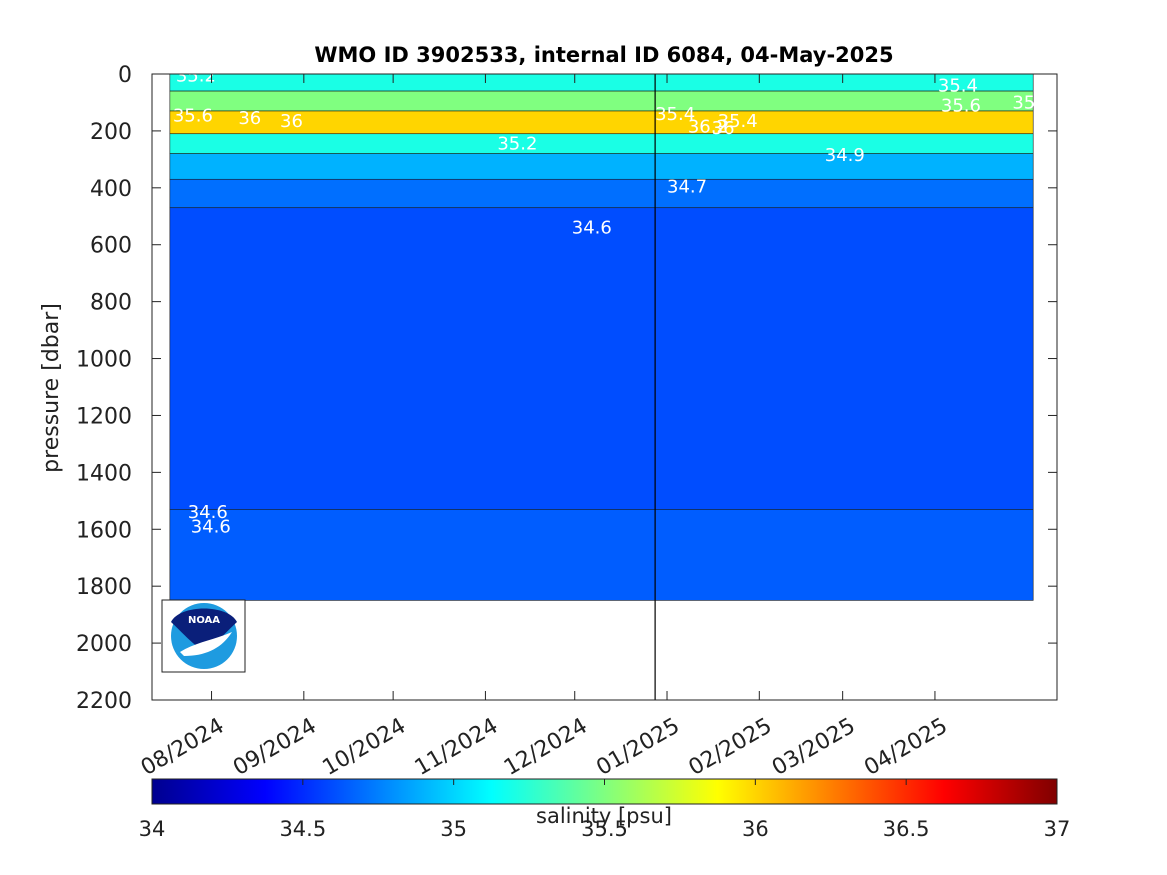  What do you see at coordinates (183, 747) in the screenshot?
I see `x-tick-label: 08/2024` at bounding box center [183, 747].